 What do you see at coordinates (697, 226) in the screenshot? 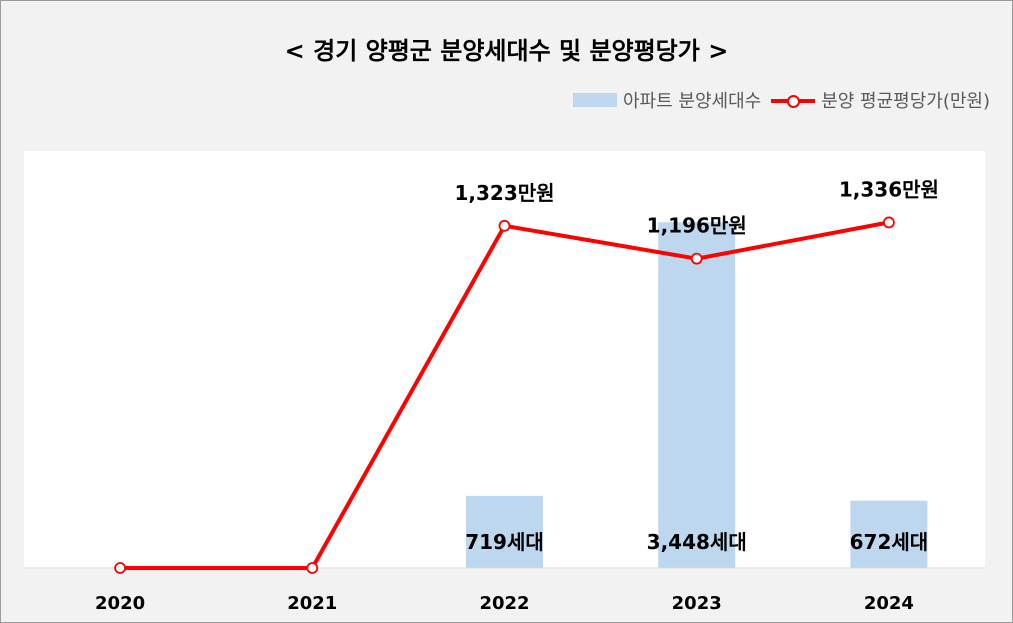
I see `line-label-2023: 1,196만원` at bounding box center [697, 226].